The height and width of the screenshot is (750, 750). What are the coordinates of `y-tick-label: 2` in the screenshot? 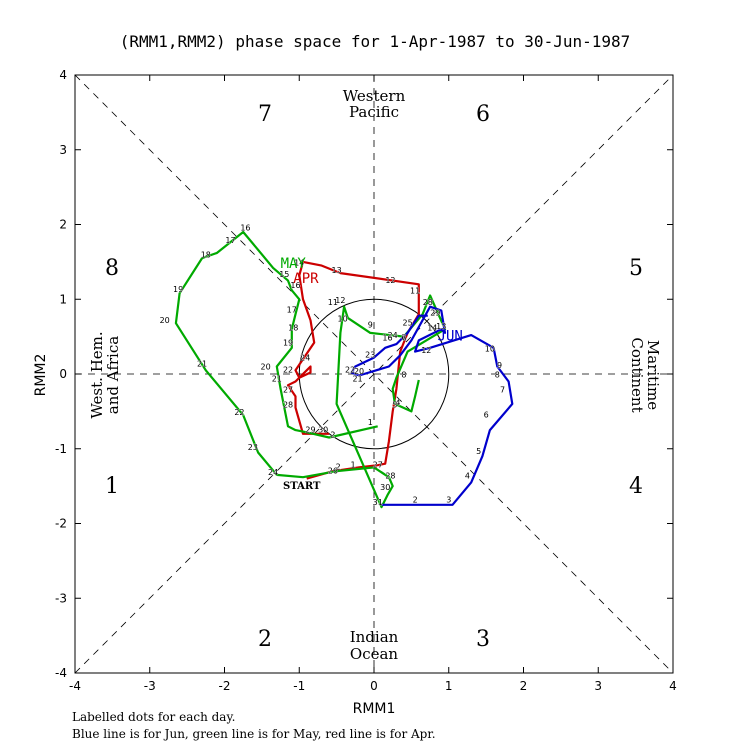 It's located at (63, 225).